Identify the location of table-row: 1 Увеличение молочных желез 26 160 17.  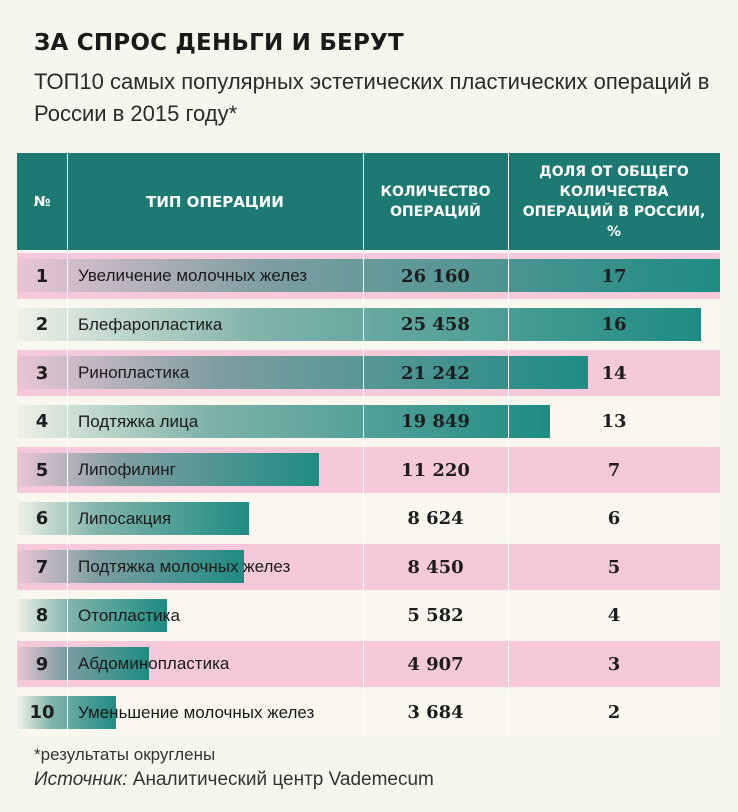
(368, 276).